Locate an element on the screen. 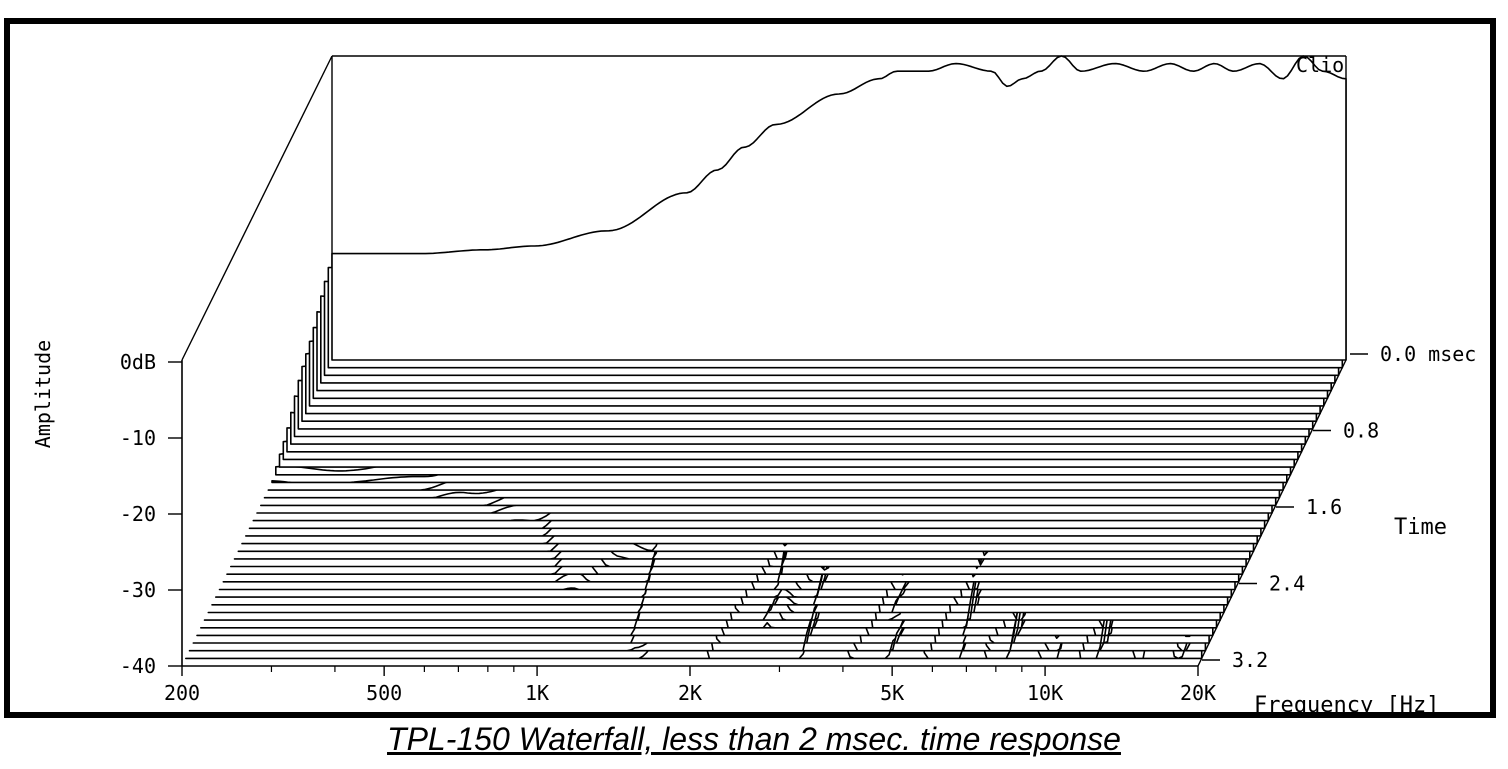 The width and height of the screenshot is (1508, 769). x-tick-label: 20K is located at coordinates (1198, 693).